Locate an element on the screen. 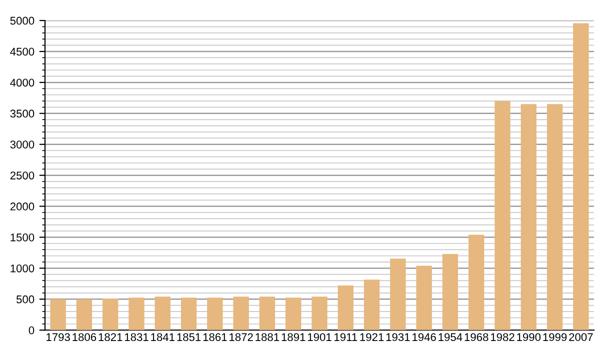 The image size is (600, 360). x-tick-label: 1931 is located at coordinates (398, 337).